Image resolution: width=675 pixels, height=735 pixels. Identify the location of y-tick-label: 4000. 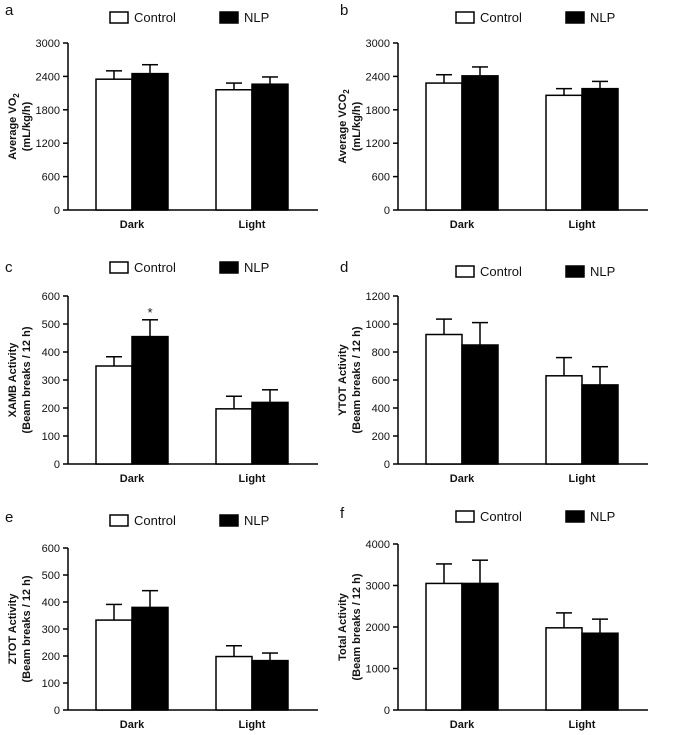
(378, 545).